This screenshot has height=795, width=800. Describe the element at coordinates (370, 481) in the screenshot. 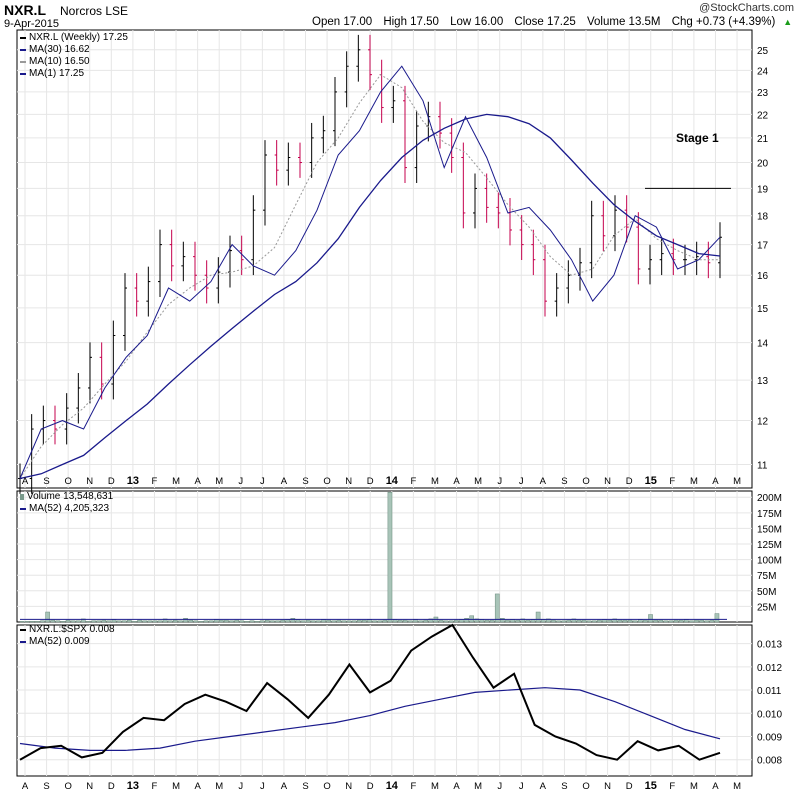

I see `x-tick-label: D` at that location.